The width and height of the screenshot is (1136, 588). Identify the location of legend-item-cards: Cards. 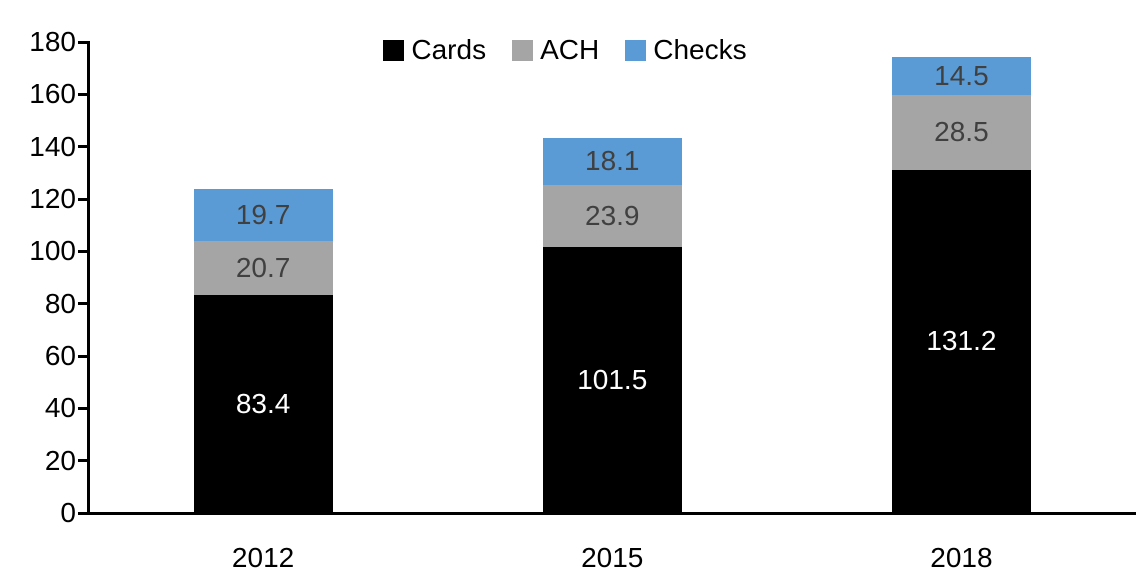
(434, 50).